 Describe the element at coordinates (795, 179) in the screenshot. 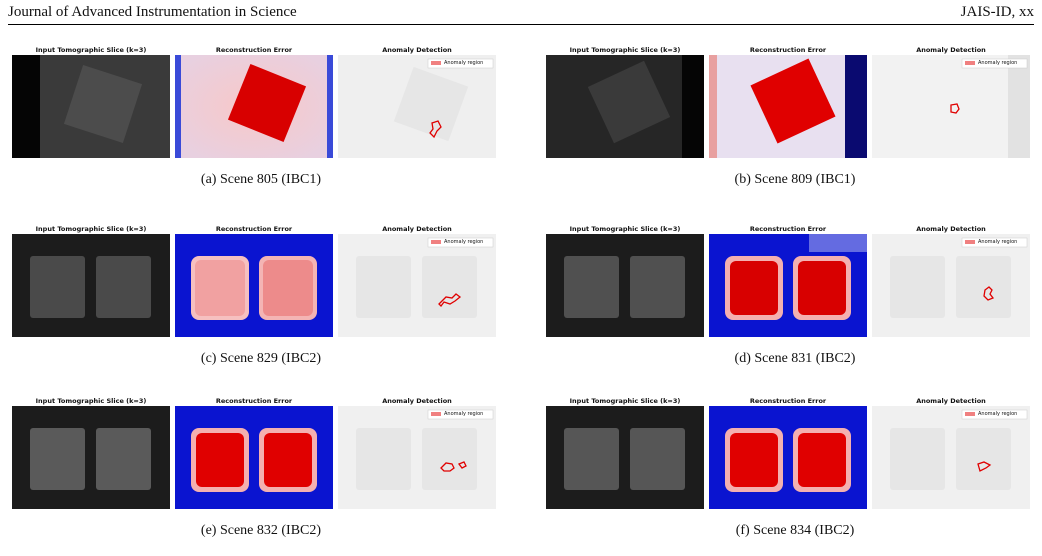

I see `subfigure-caption: (b) Scene 809 (IBC1)` at that location.